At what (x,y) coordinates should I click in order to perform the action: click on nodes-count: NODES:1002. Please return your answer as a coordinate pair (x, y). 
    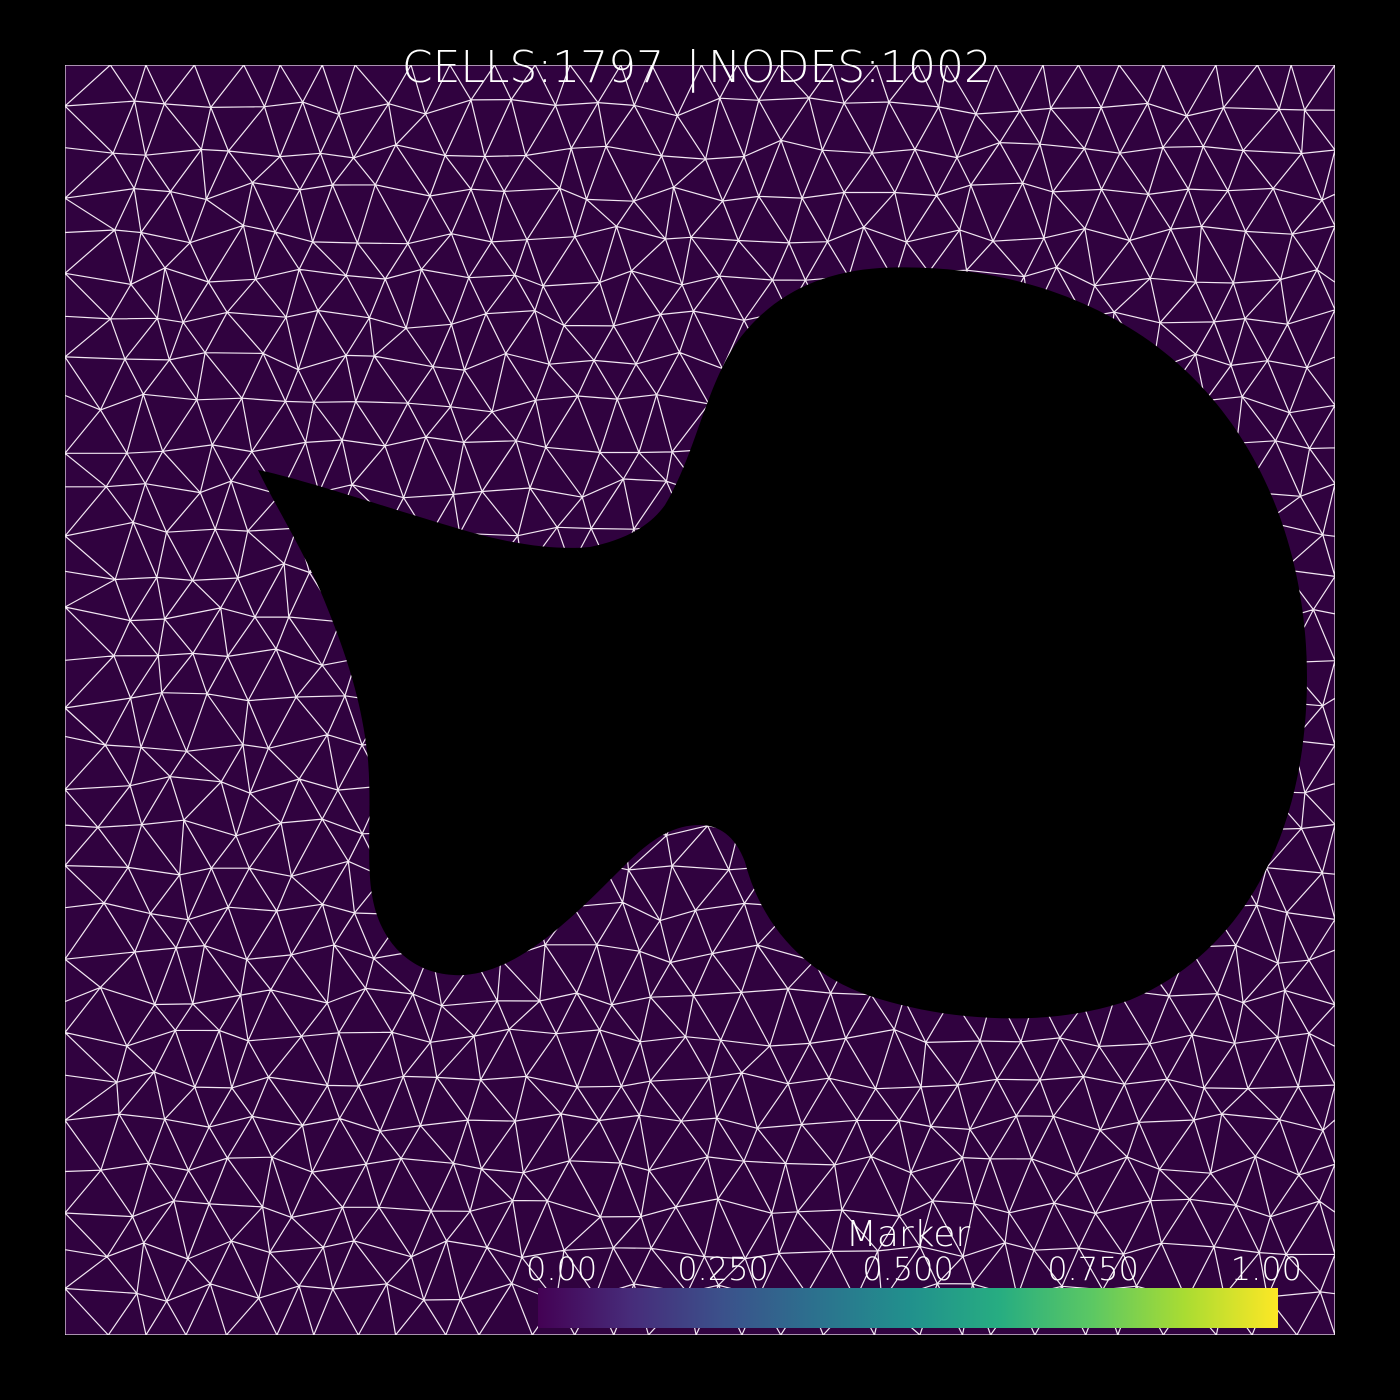
    Looking at the image, I should click on (850, 67).